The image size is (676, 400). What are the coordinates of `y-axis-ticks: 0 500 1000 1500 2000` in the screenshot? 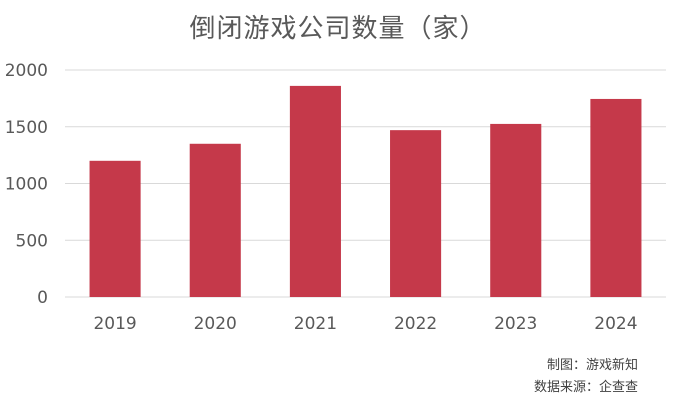 It's located at (26, 184).